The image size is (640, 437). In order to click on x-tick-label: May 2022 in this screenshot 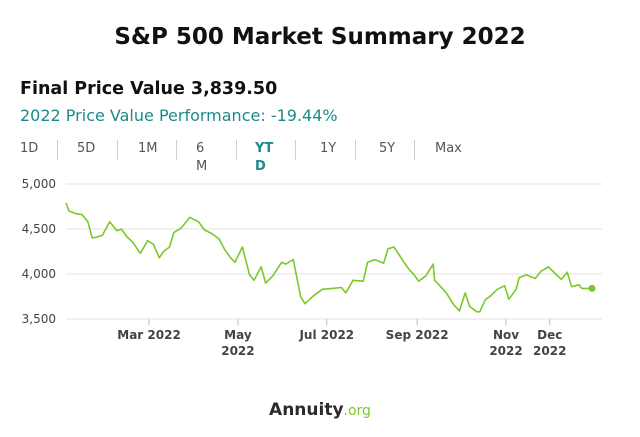, I will do `click(237, 343)`.